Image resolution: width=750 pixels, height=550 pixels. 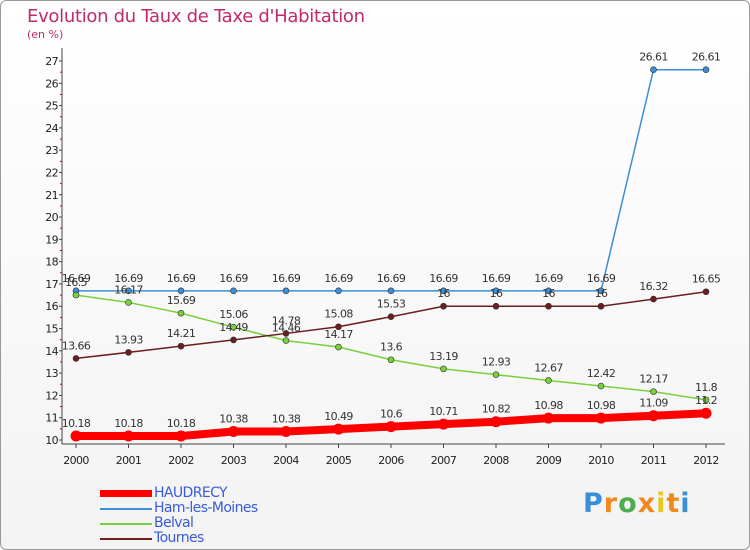 What do you see at coordinates (496, 409) in the screenshot?
I see `data-label-haudrecy: 10.82` at bounding box center [496, 409].